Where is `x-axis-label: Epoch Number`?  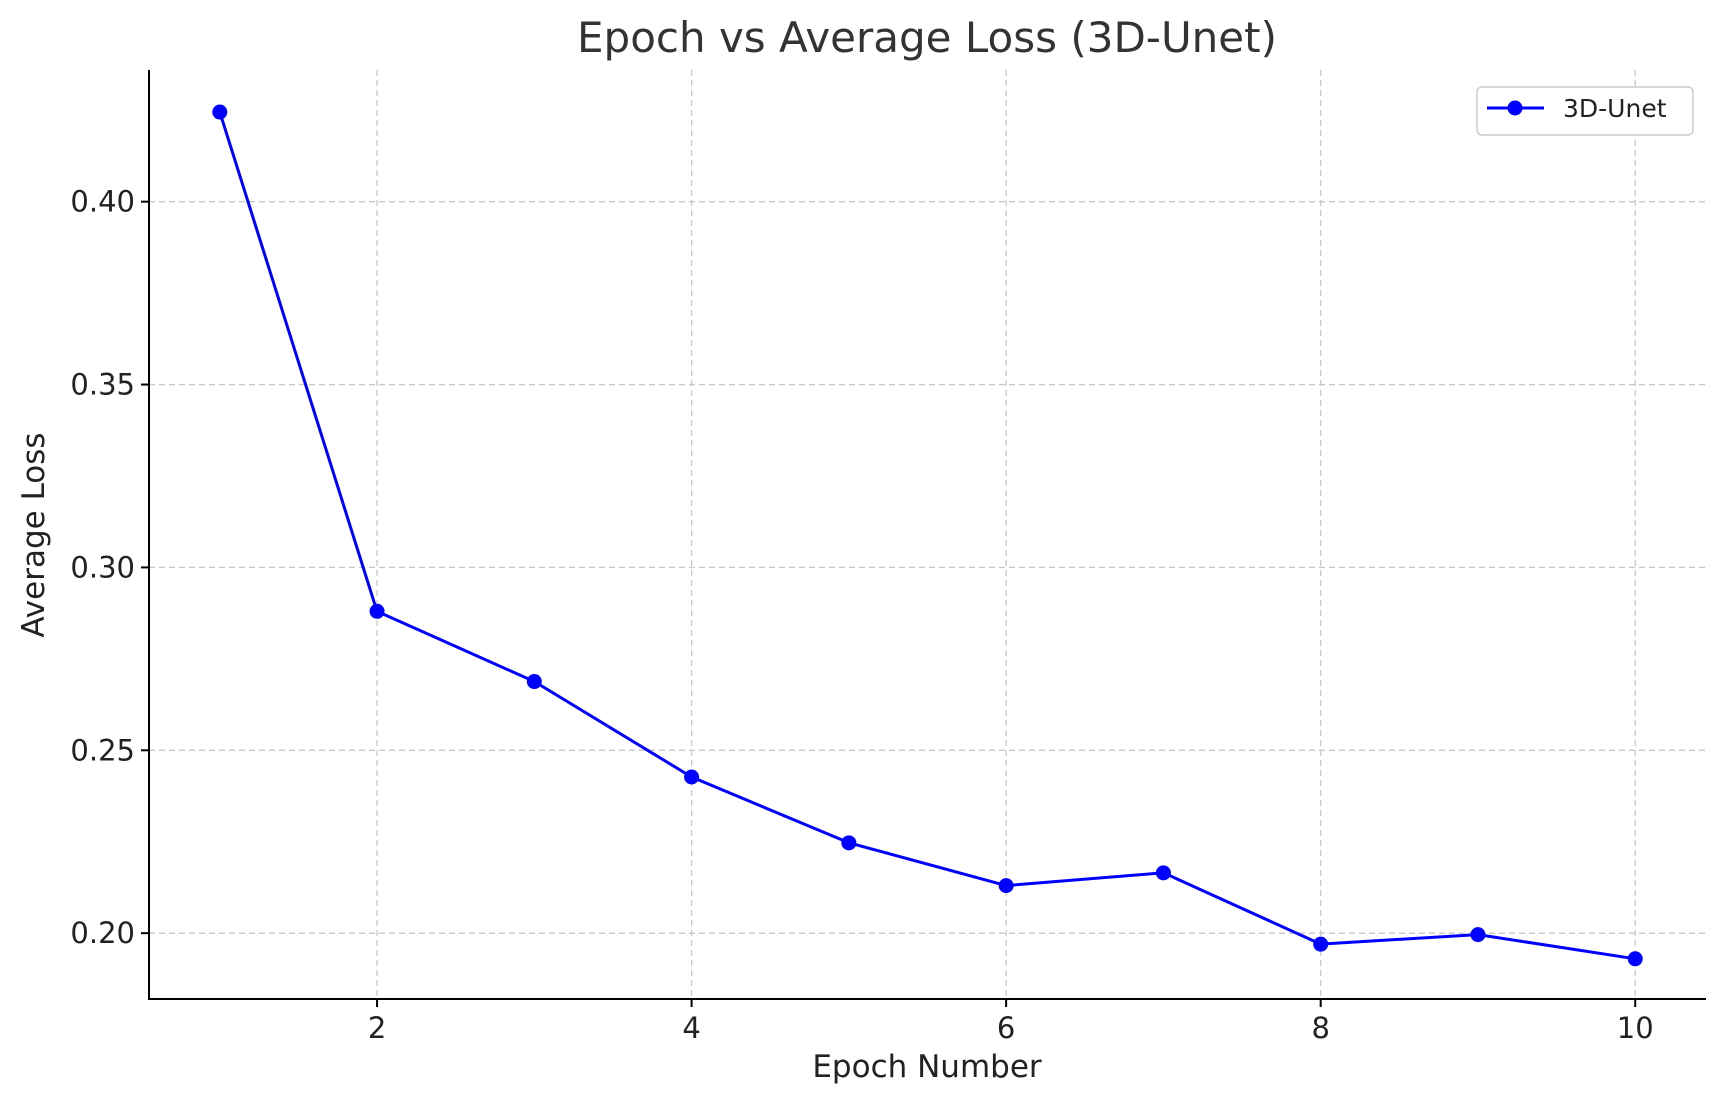 x-axis-label: Epoch Number is located at coordinates (927, 1067).